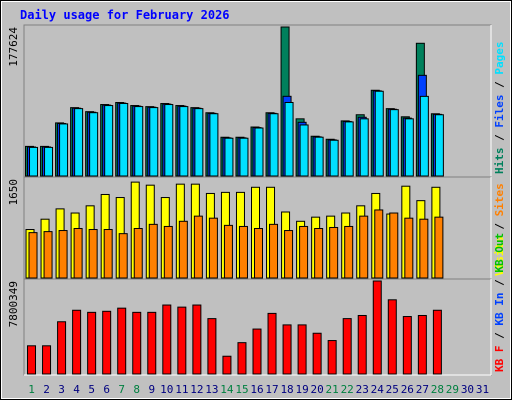 The width and height of the screenshot is (512, 400). I want to click on x-tick-label: 14, so click(227, 389).